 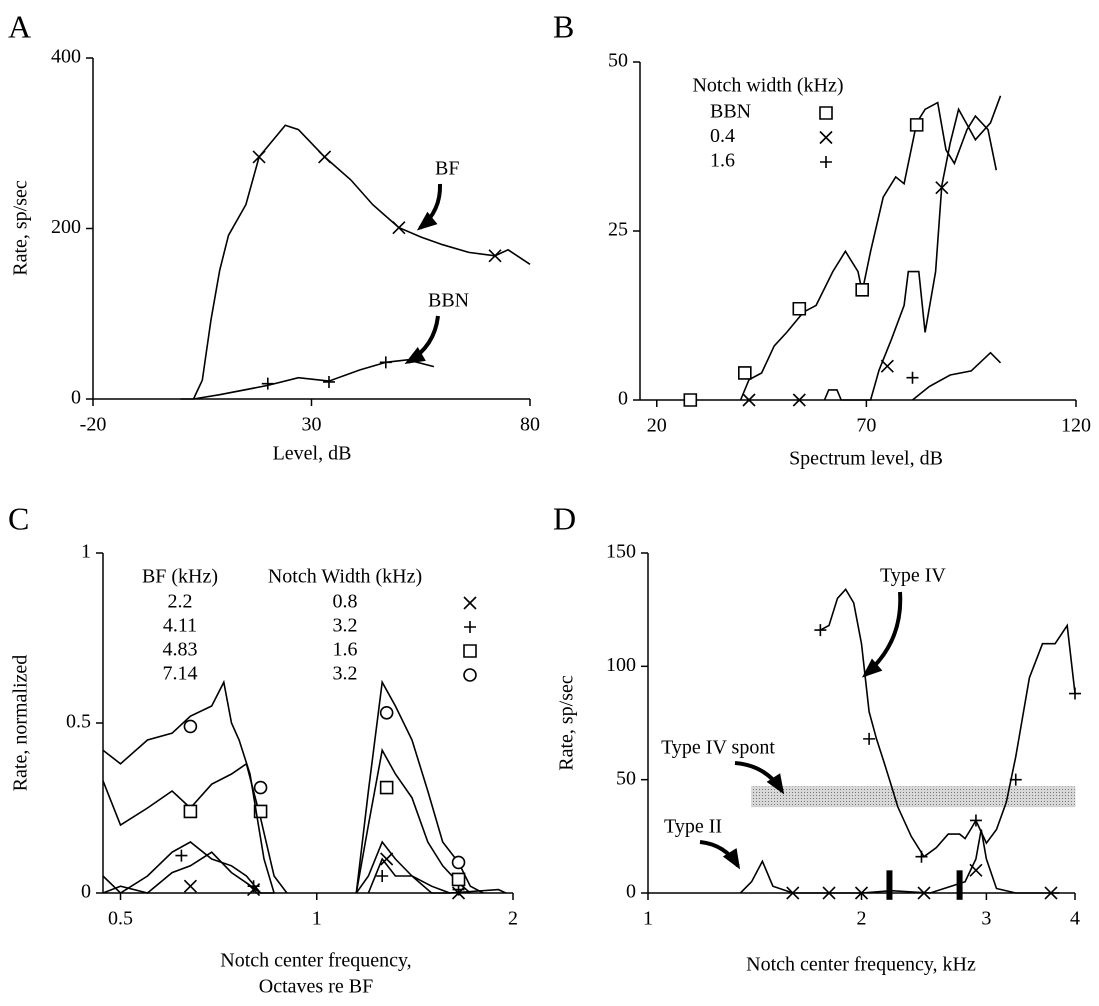 What do you see at coordinates (621, 665) in the screenshot?
I see `y-tick-label: 100` at bounding box center [621, 665].